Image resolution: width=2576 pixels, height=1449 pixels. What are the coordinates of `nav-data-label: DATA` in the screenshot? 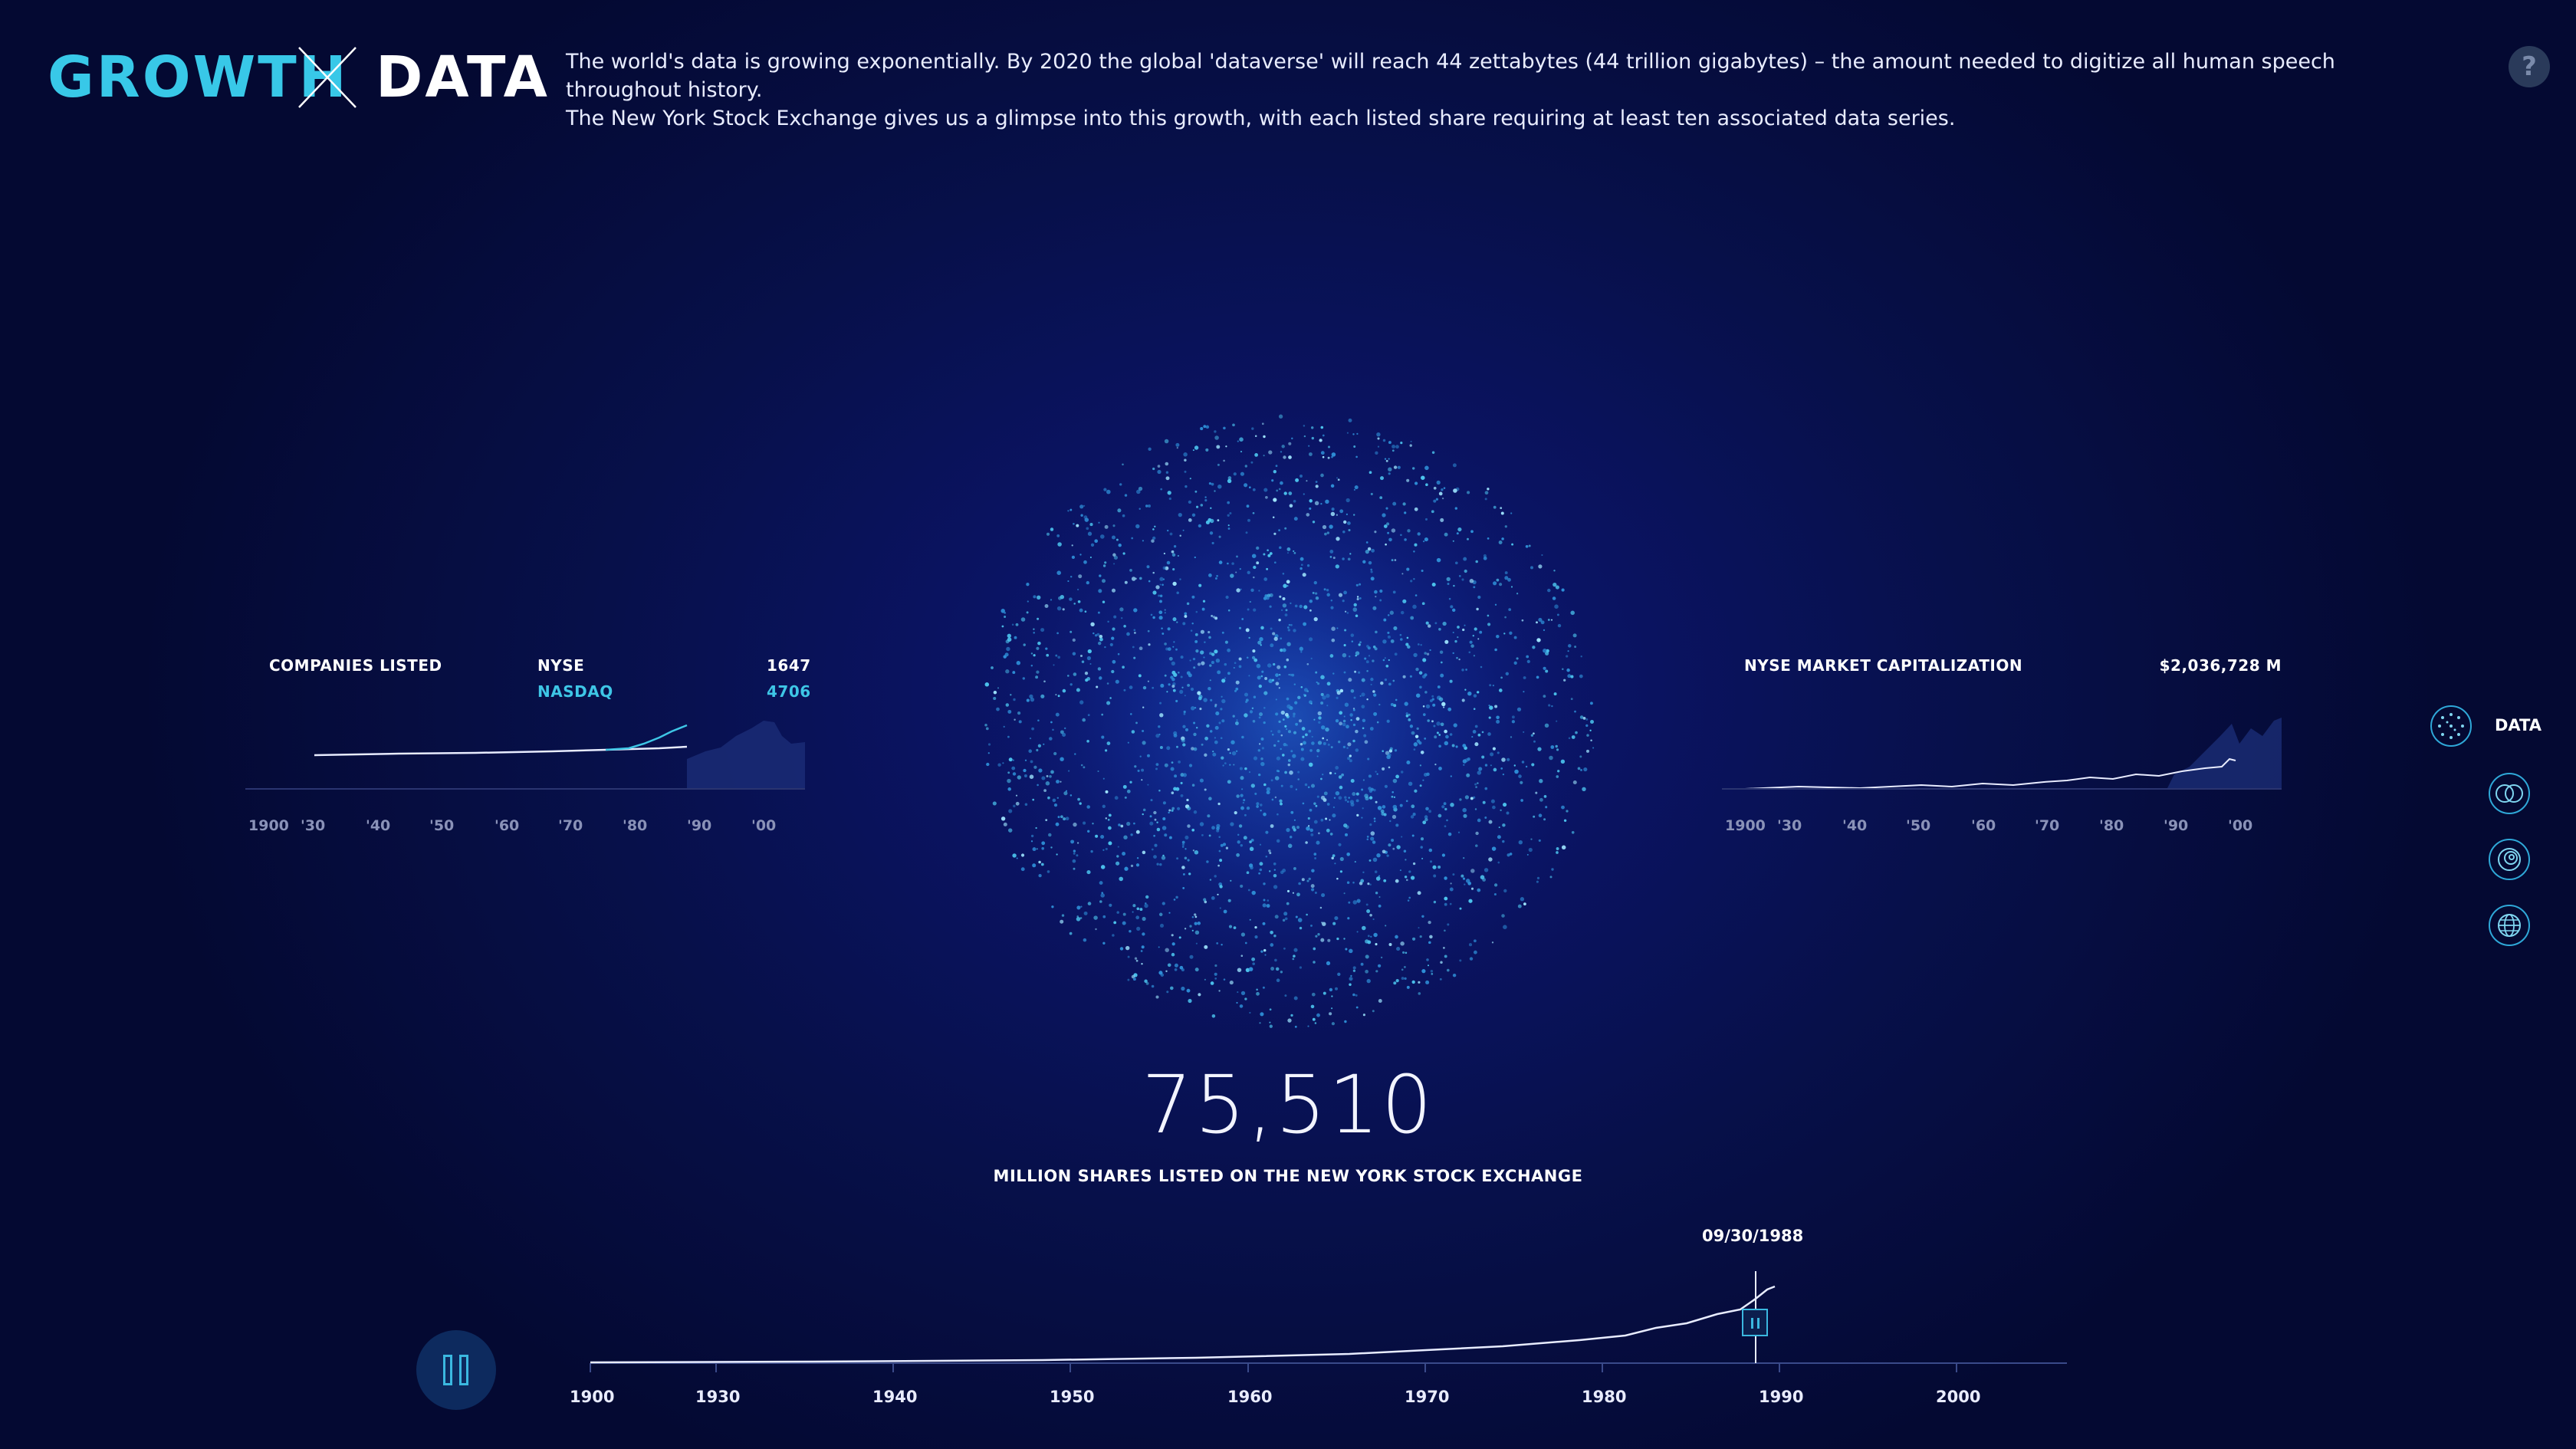 It's located at (2518, 725).